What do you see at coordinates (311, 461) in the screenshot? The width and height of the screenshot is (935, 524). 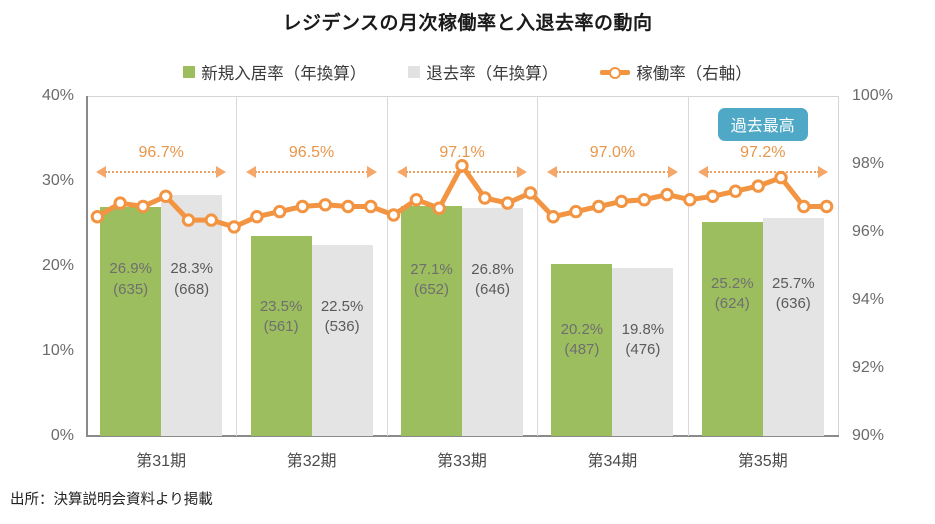 I see `x-axis-label: 第32期` at bounding box center [311, 461].